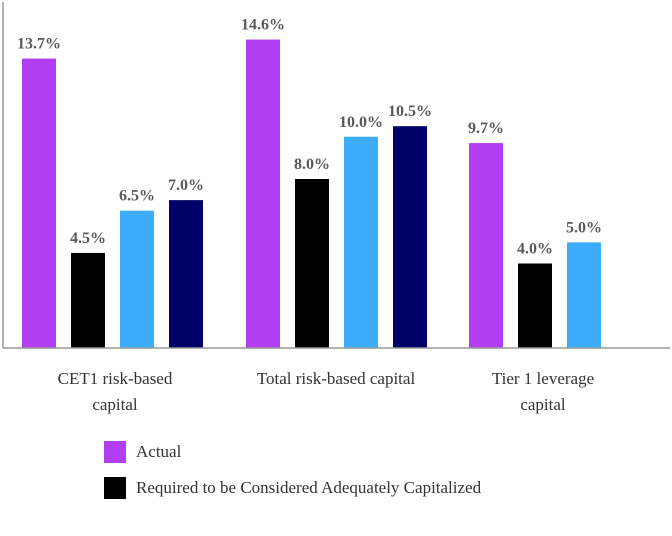 This screenshot has height=536, width=672. What do you see at coordinates (115, 392) in the screenshot?
I see `category-label-cet1: CET1 risk-based capital` at bounding box center [115, 392].